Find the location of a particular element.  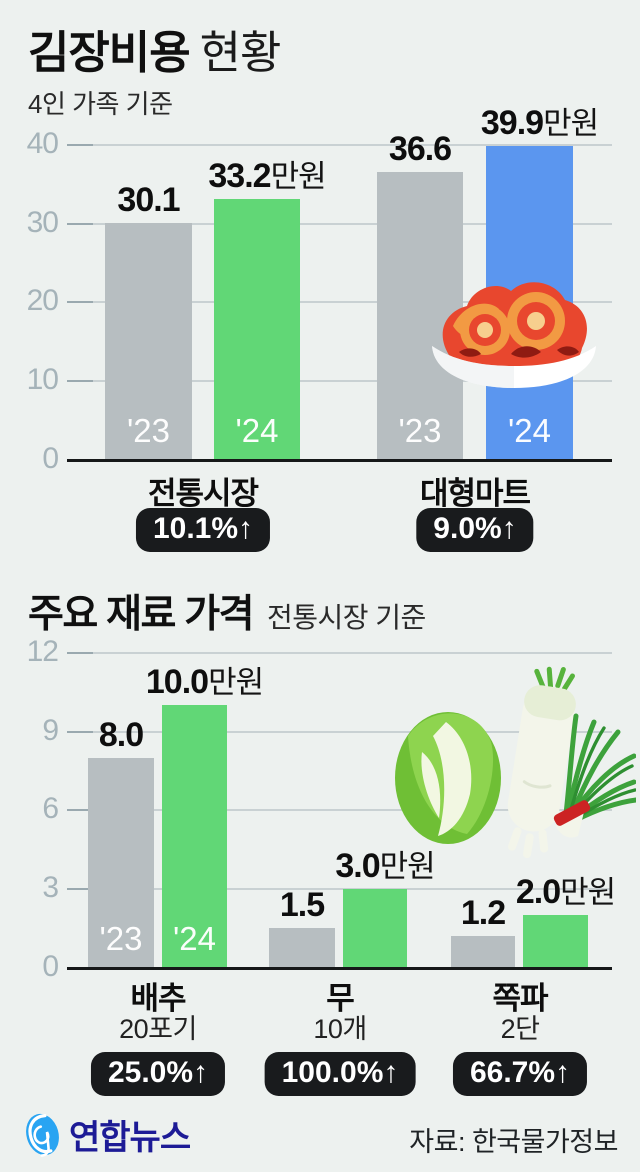

bar-value-label: 33.2만원 is located at coordinates (267, 179).